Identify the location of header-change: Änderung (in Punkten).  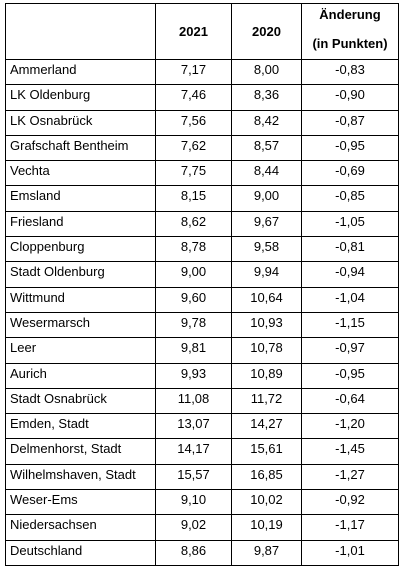
(350, 31).